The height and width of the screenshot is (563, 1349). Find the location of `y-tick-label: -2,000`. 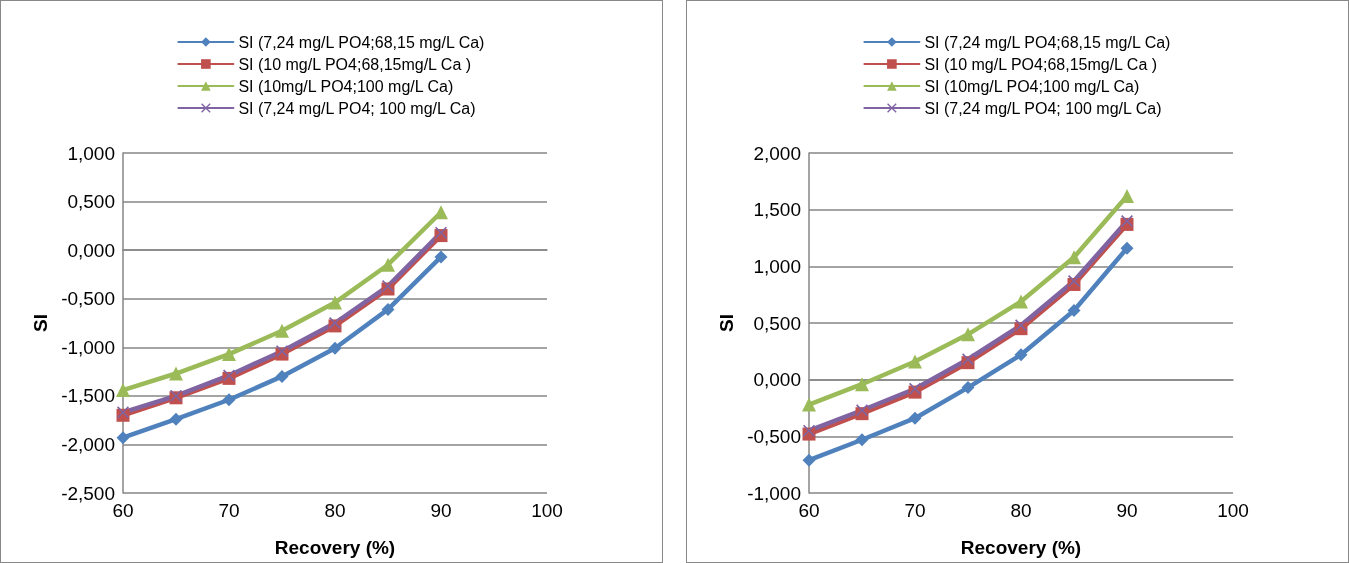

y-tick-label: -2,000 is located at coordinates (88, 444).